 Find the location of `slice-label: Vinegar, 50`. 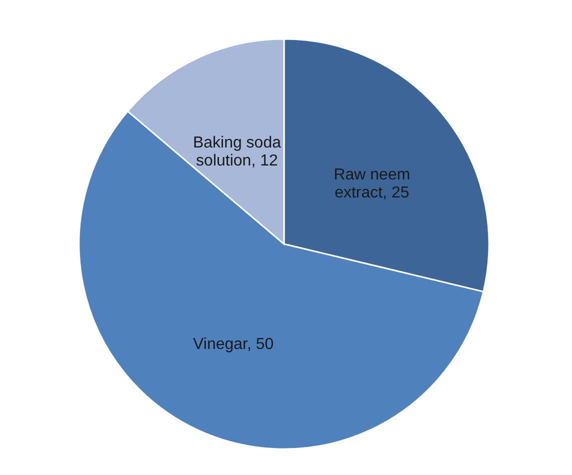

slice-label: Vinegar, 50 is located at coordinates (233, 344).